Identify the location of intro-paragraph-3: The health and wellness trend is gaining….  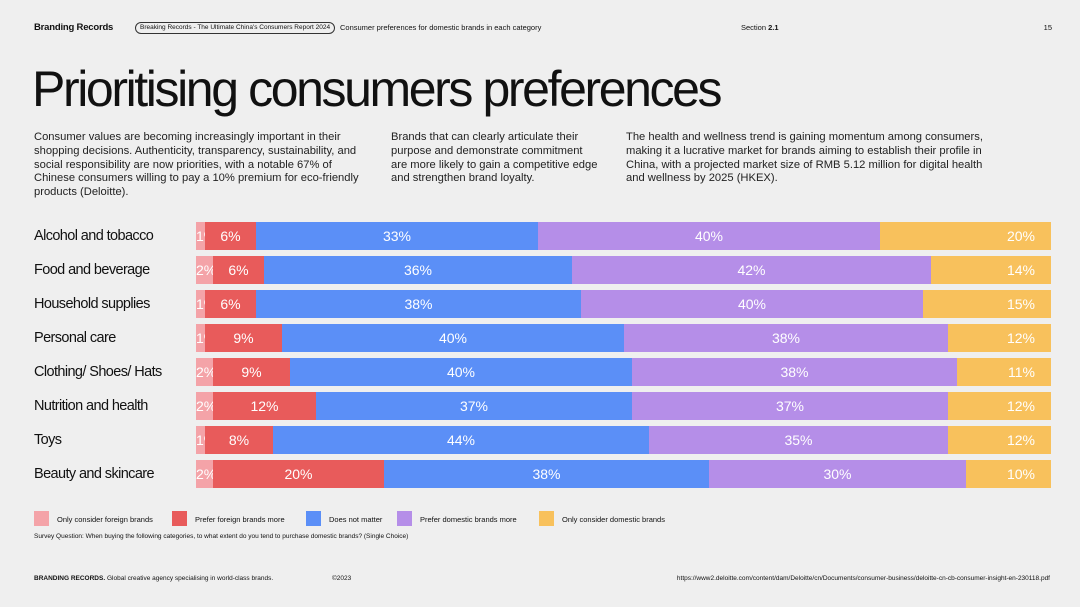
(804, 158).